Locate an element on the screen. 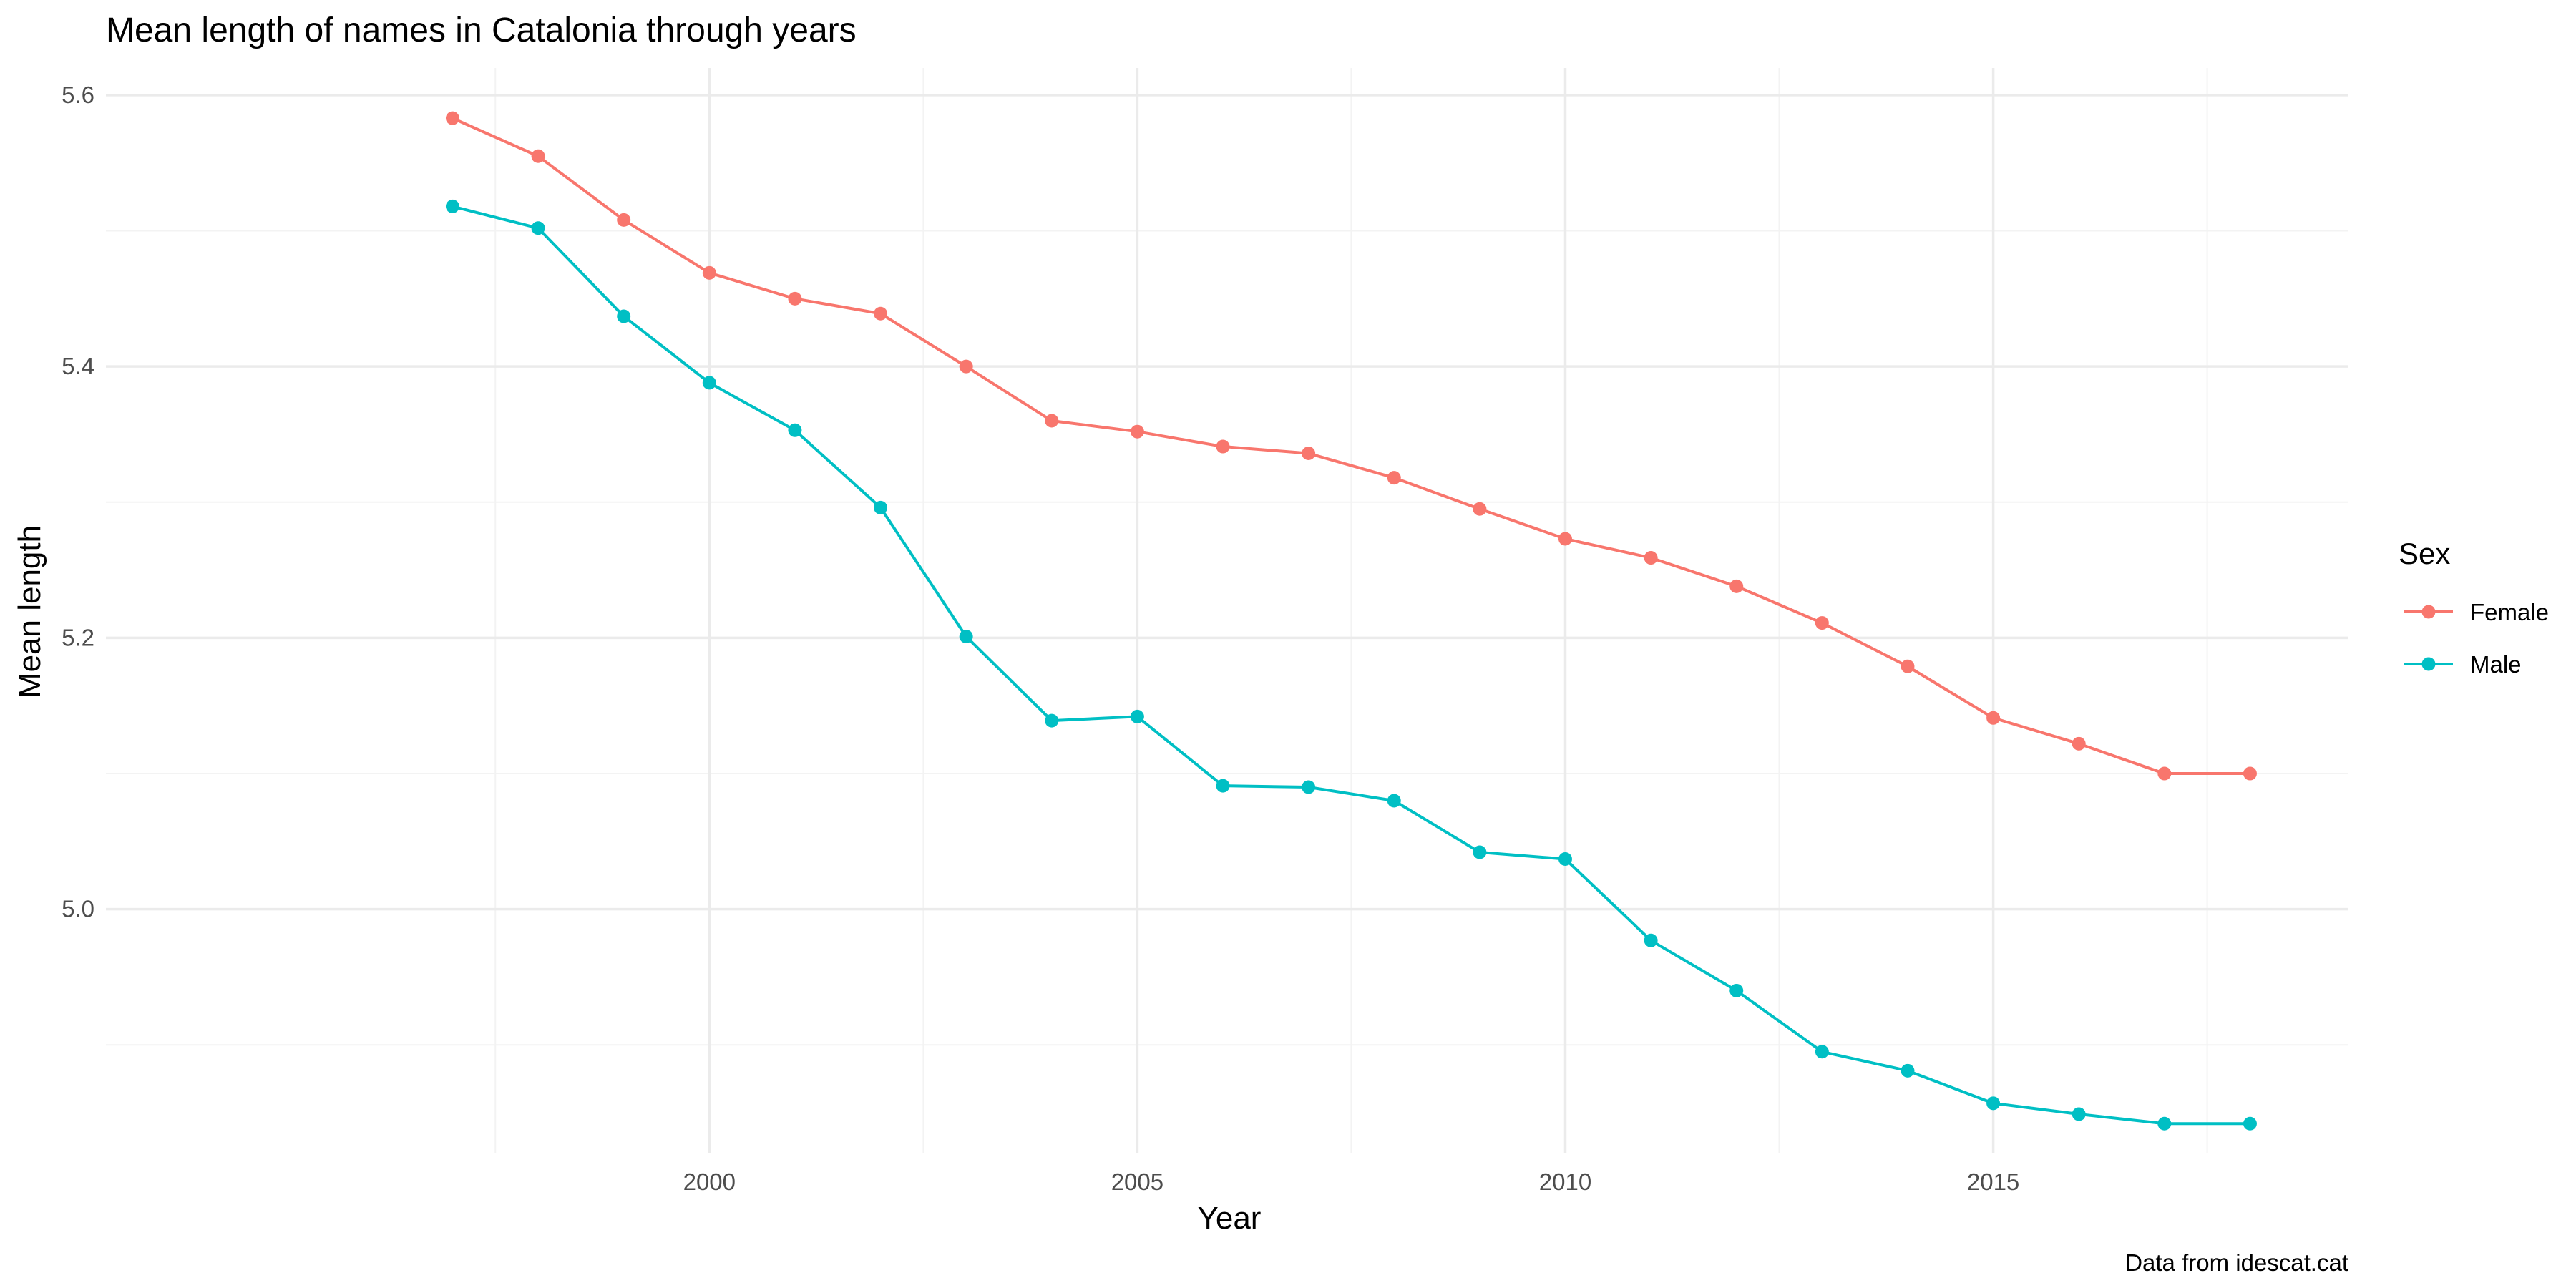 The height and width of the screenshot is (1288, 2576). x-tick-label: 2000 is located at coordinates (709, 1182).